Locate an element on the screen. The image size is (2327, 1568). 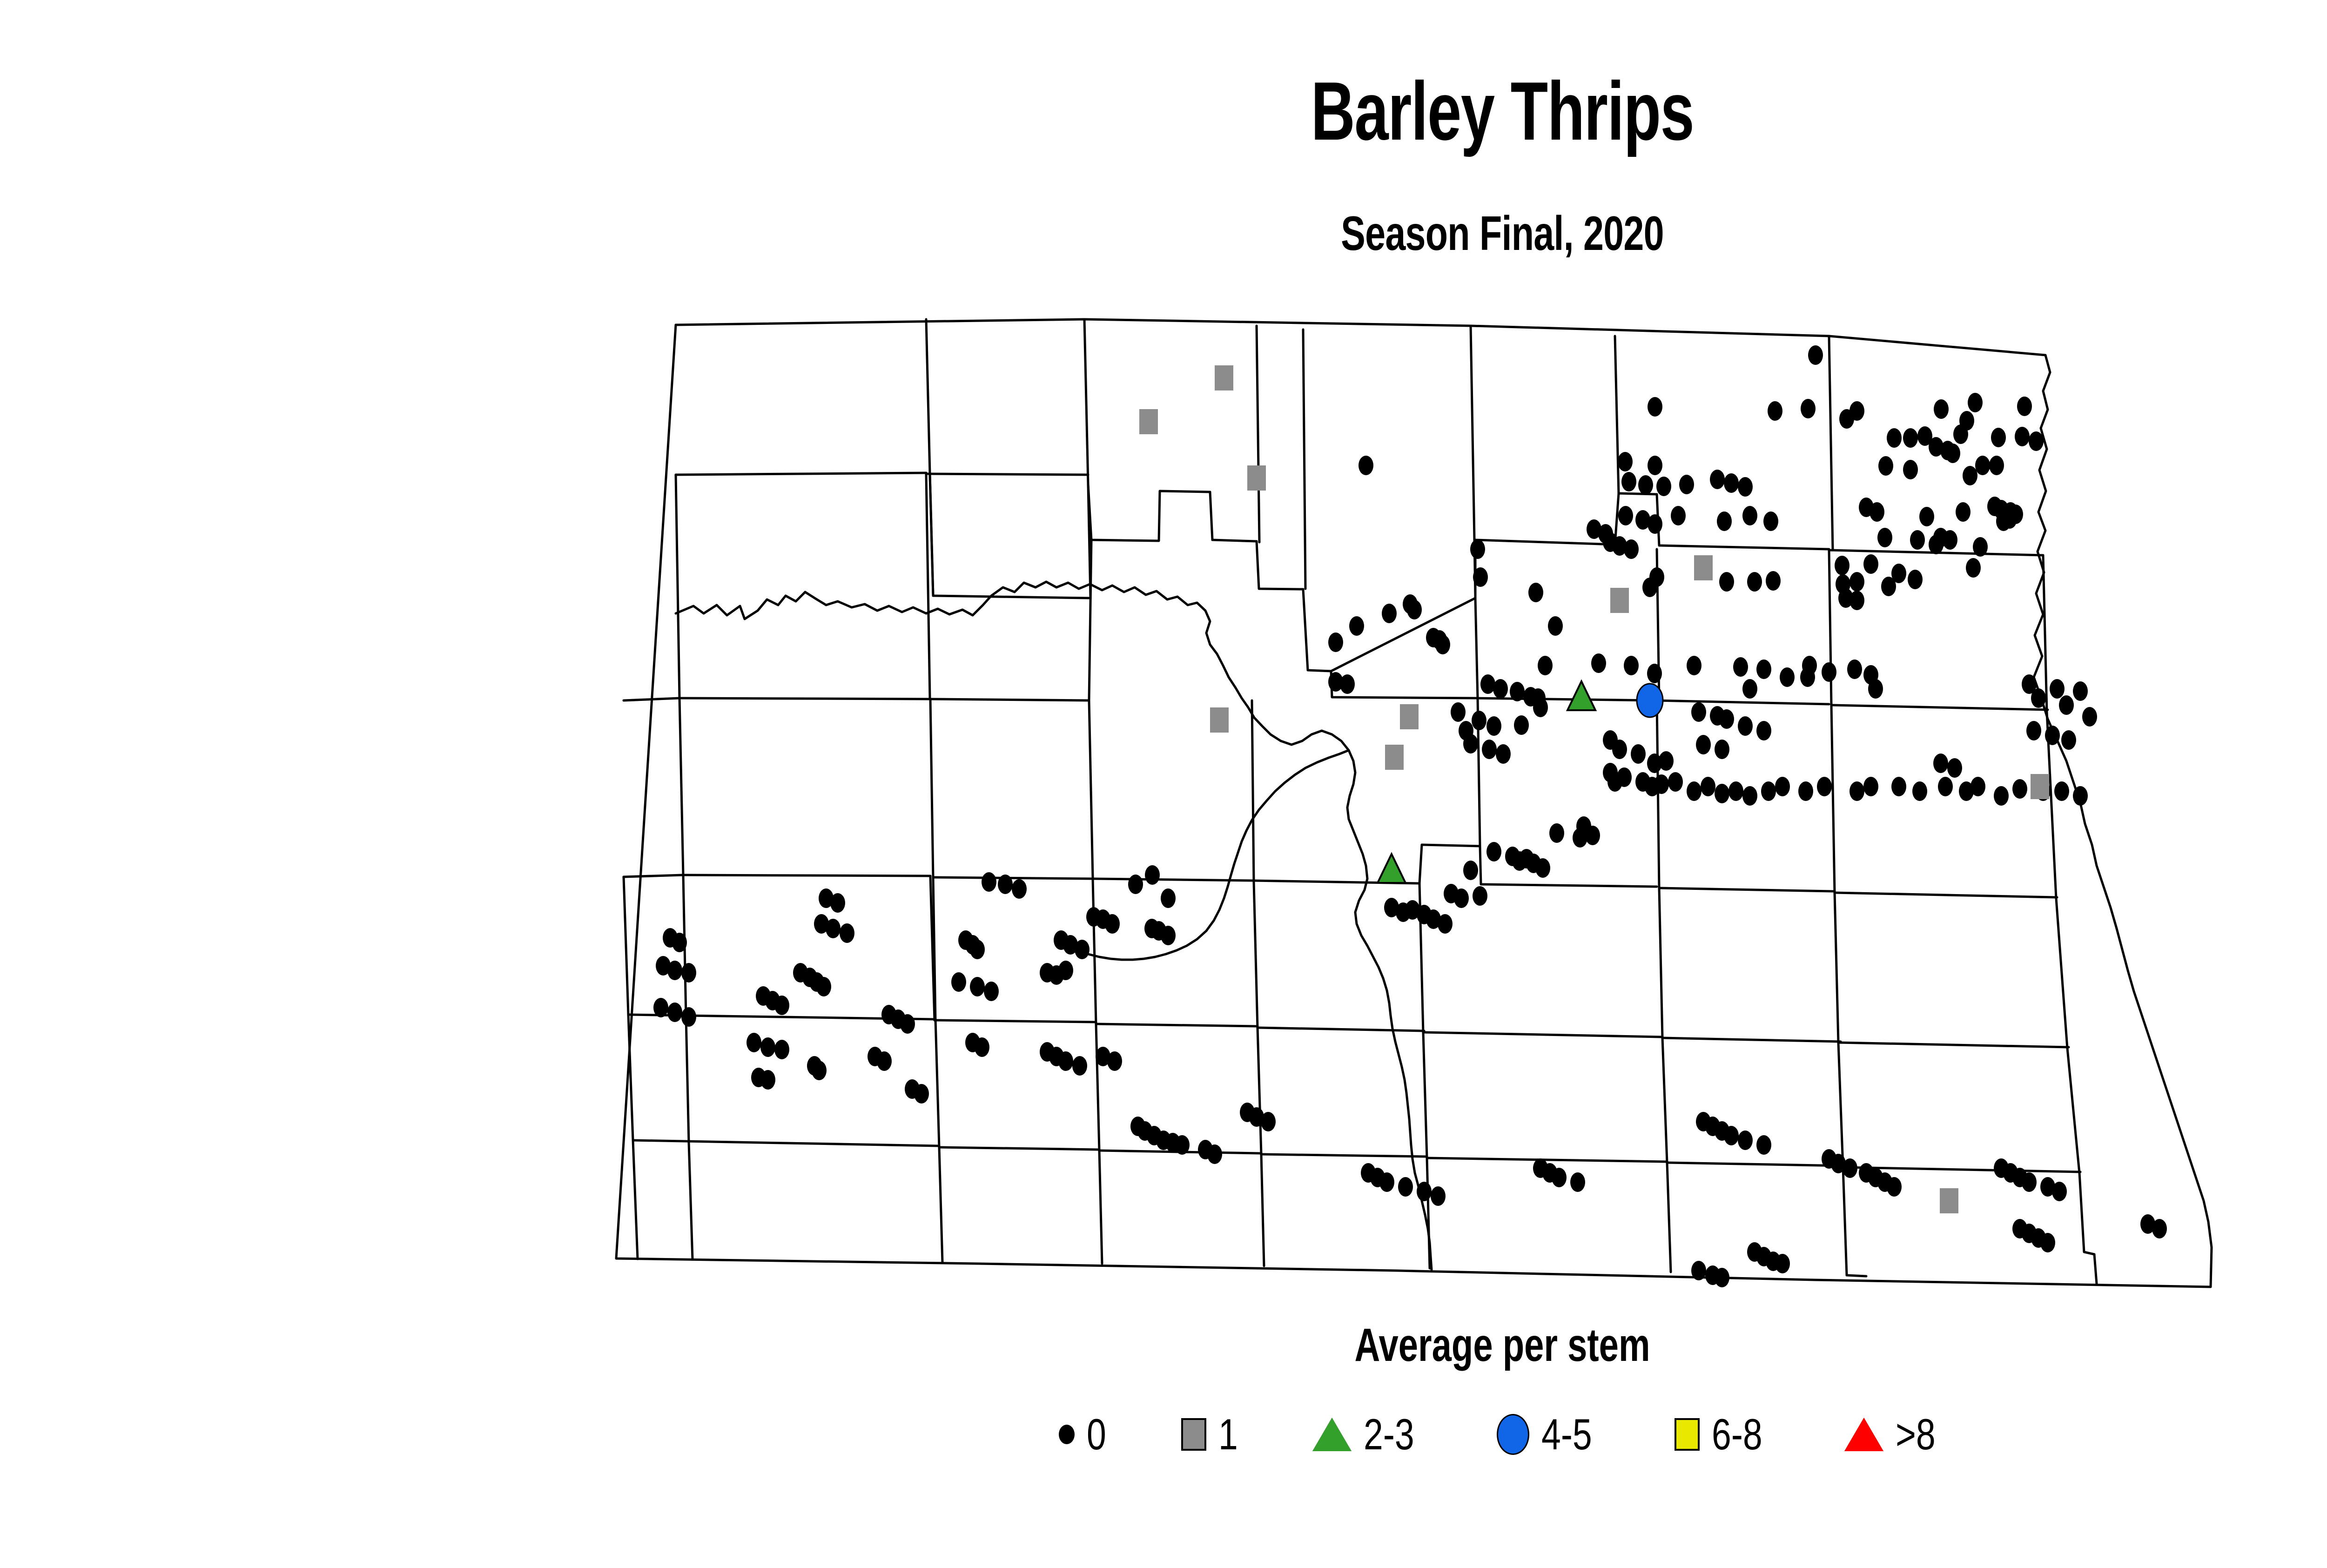
legend-item-45: 4-5 is located at coordinates (1550, 1434).